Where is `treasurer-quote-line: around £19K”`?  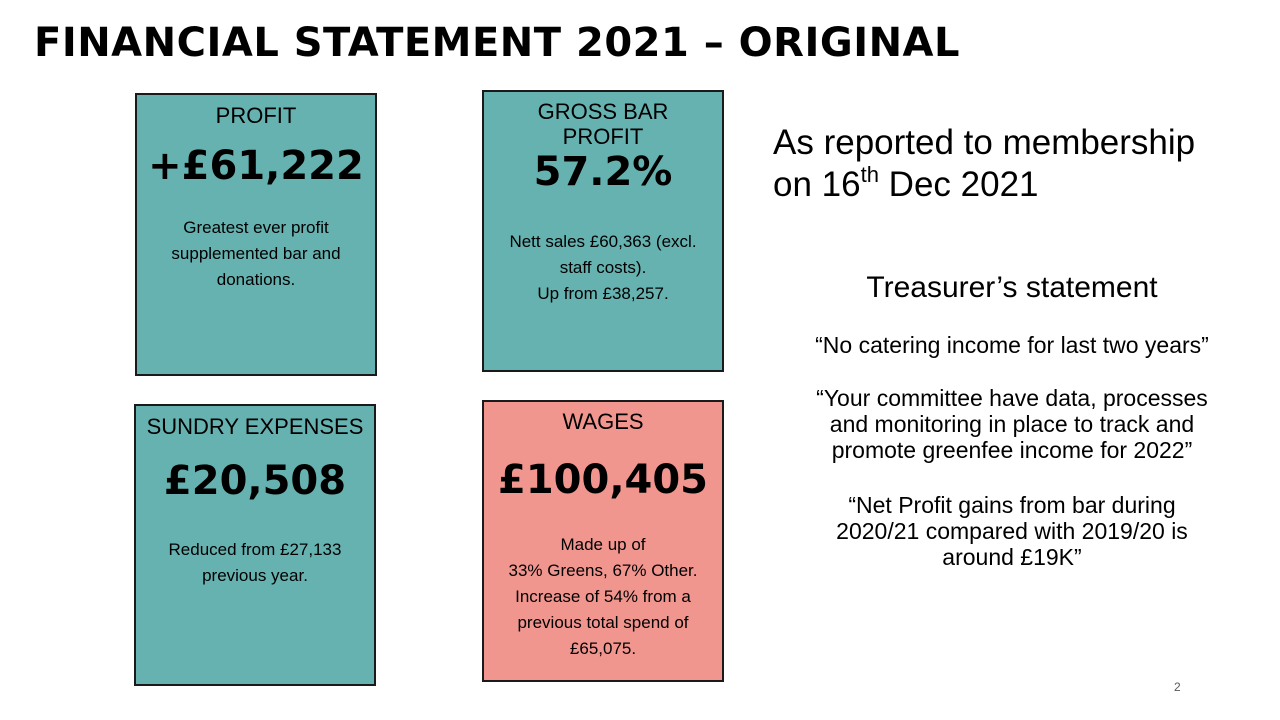
treasurer-quote-line: around £19K” is located at coordinates (1012, 557).